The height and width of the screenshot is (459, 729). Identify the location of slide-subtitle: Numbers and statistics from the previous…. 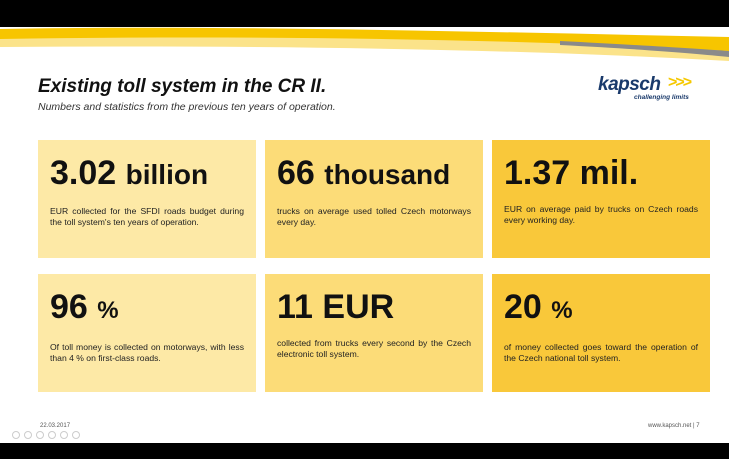
(187, 107).